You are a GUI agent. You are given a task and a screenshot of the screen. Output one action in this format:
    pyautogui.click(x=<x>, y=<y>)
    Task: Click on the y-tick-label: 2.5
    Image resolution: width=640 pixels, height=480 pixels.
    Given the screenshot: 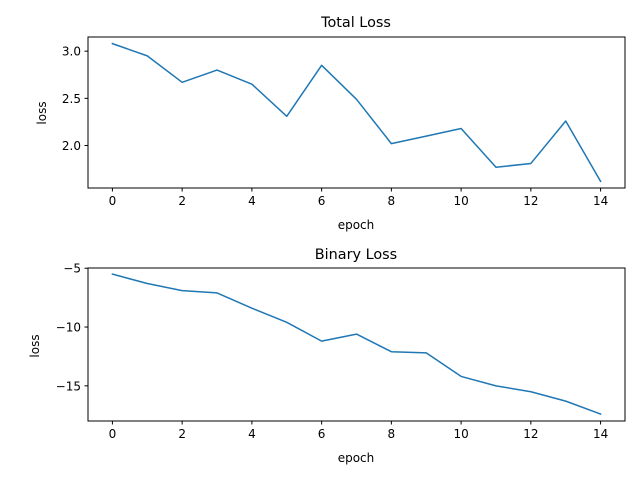 What is the action you would take?
    pyautogui.click(x=71, y=99)
    